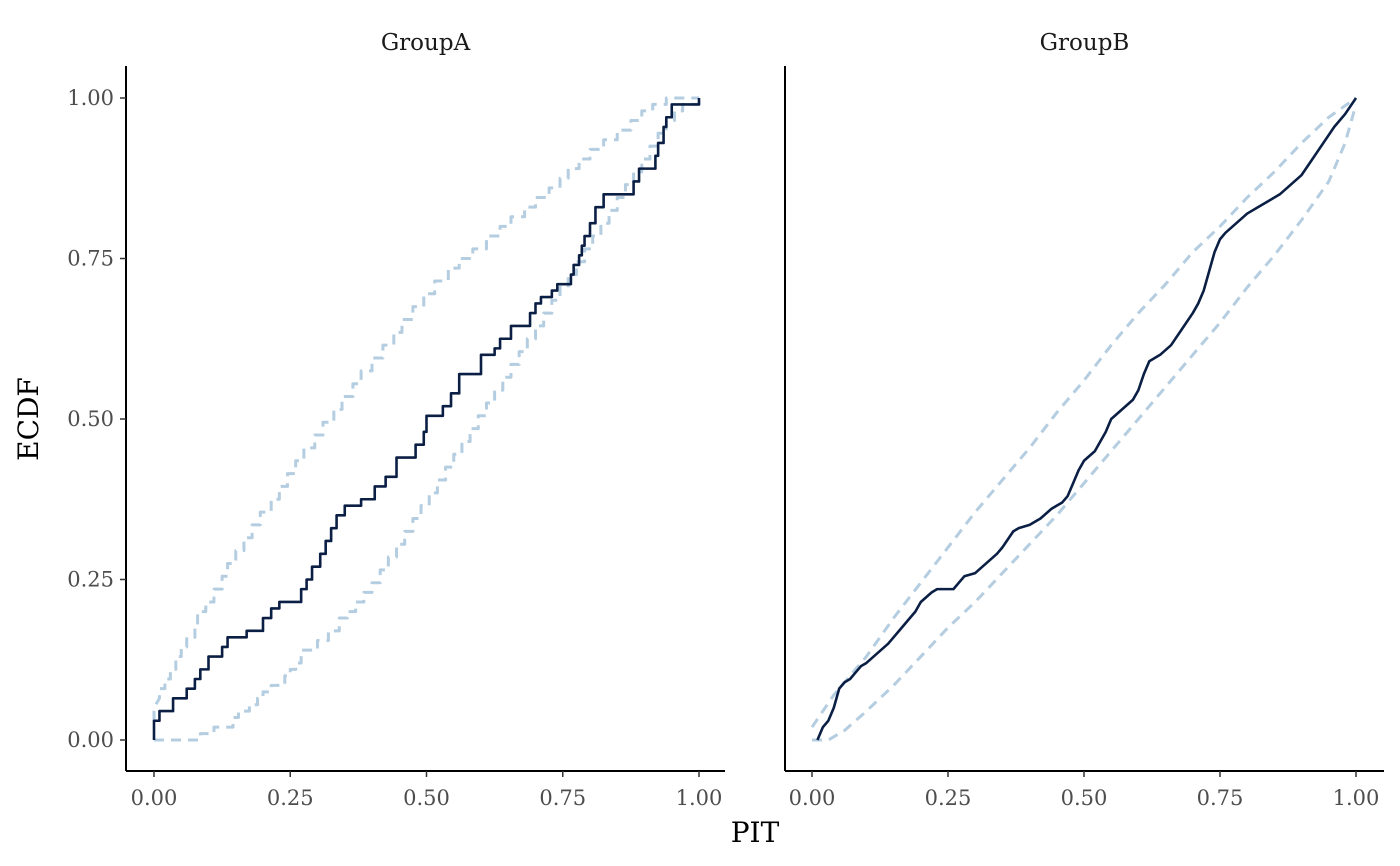 This screenshot has width=1400, height=866. Describe the element at coordinates (90, 259) in the screenshot. I see `y-tick-label: 0.75` at that location.